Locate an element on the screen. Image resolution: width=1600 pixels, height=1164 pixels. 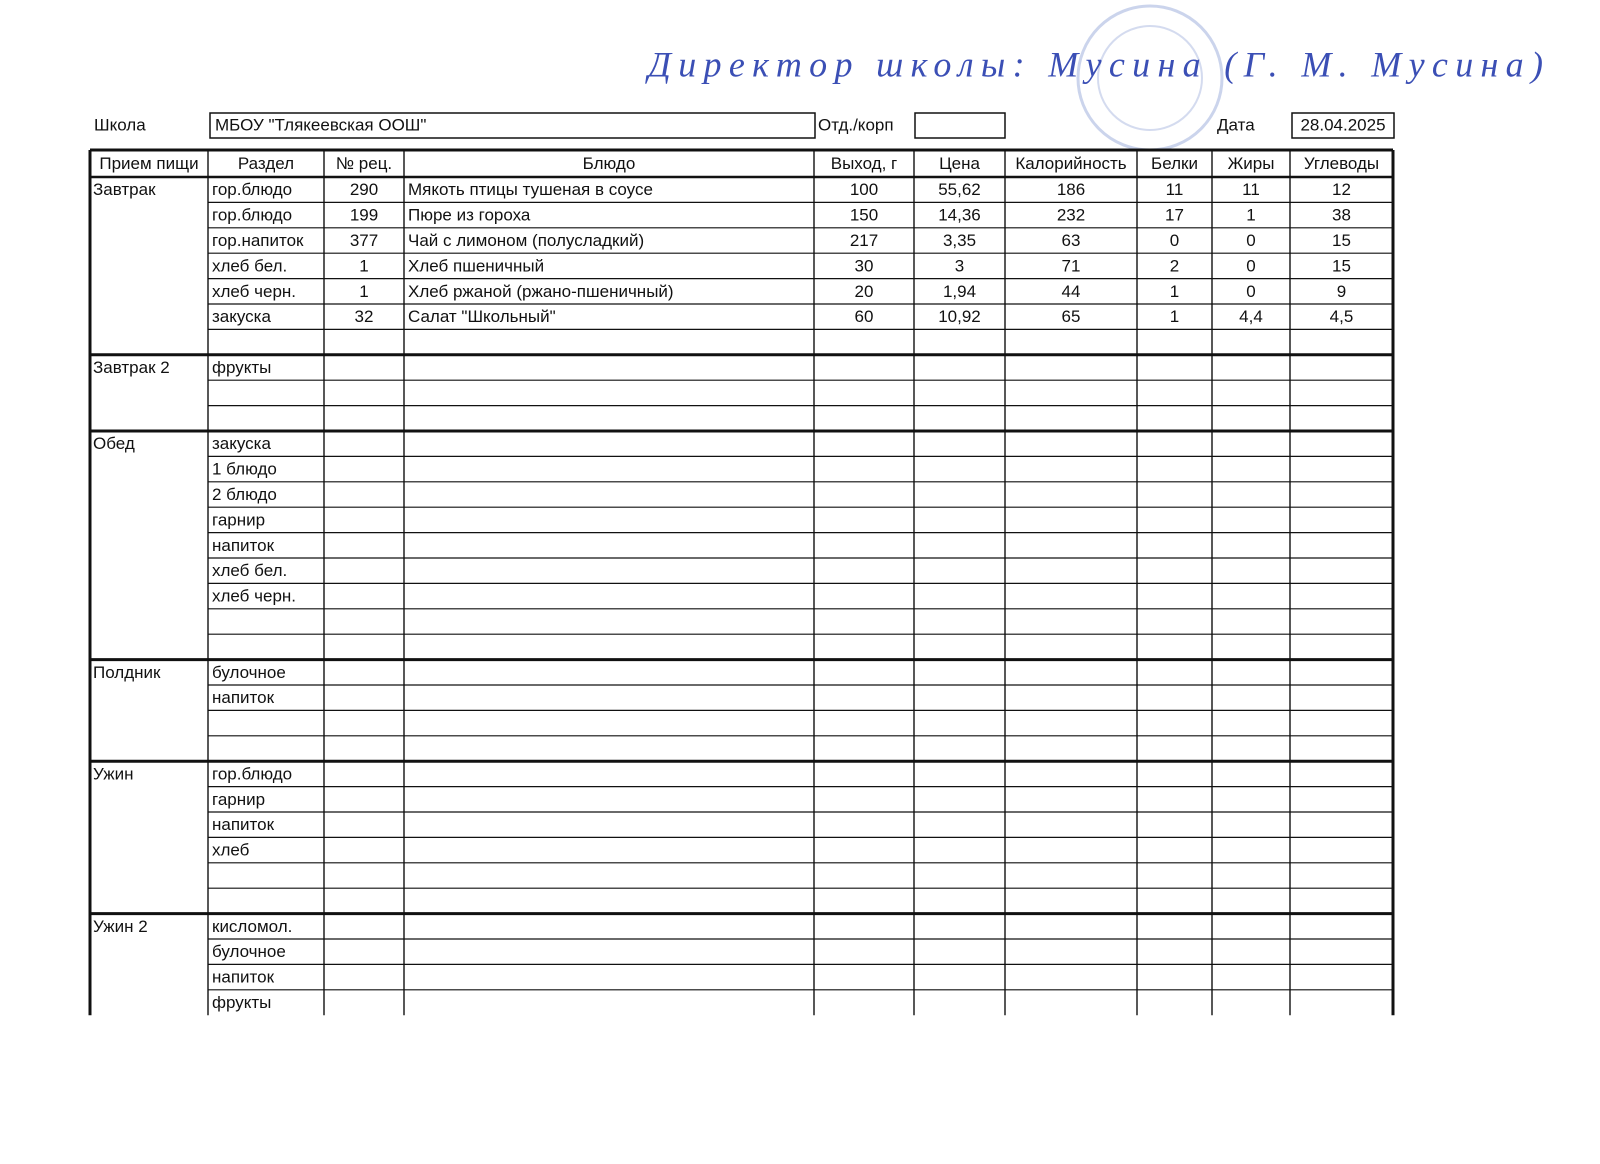
school-box is located at coordinates (512, 125).